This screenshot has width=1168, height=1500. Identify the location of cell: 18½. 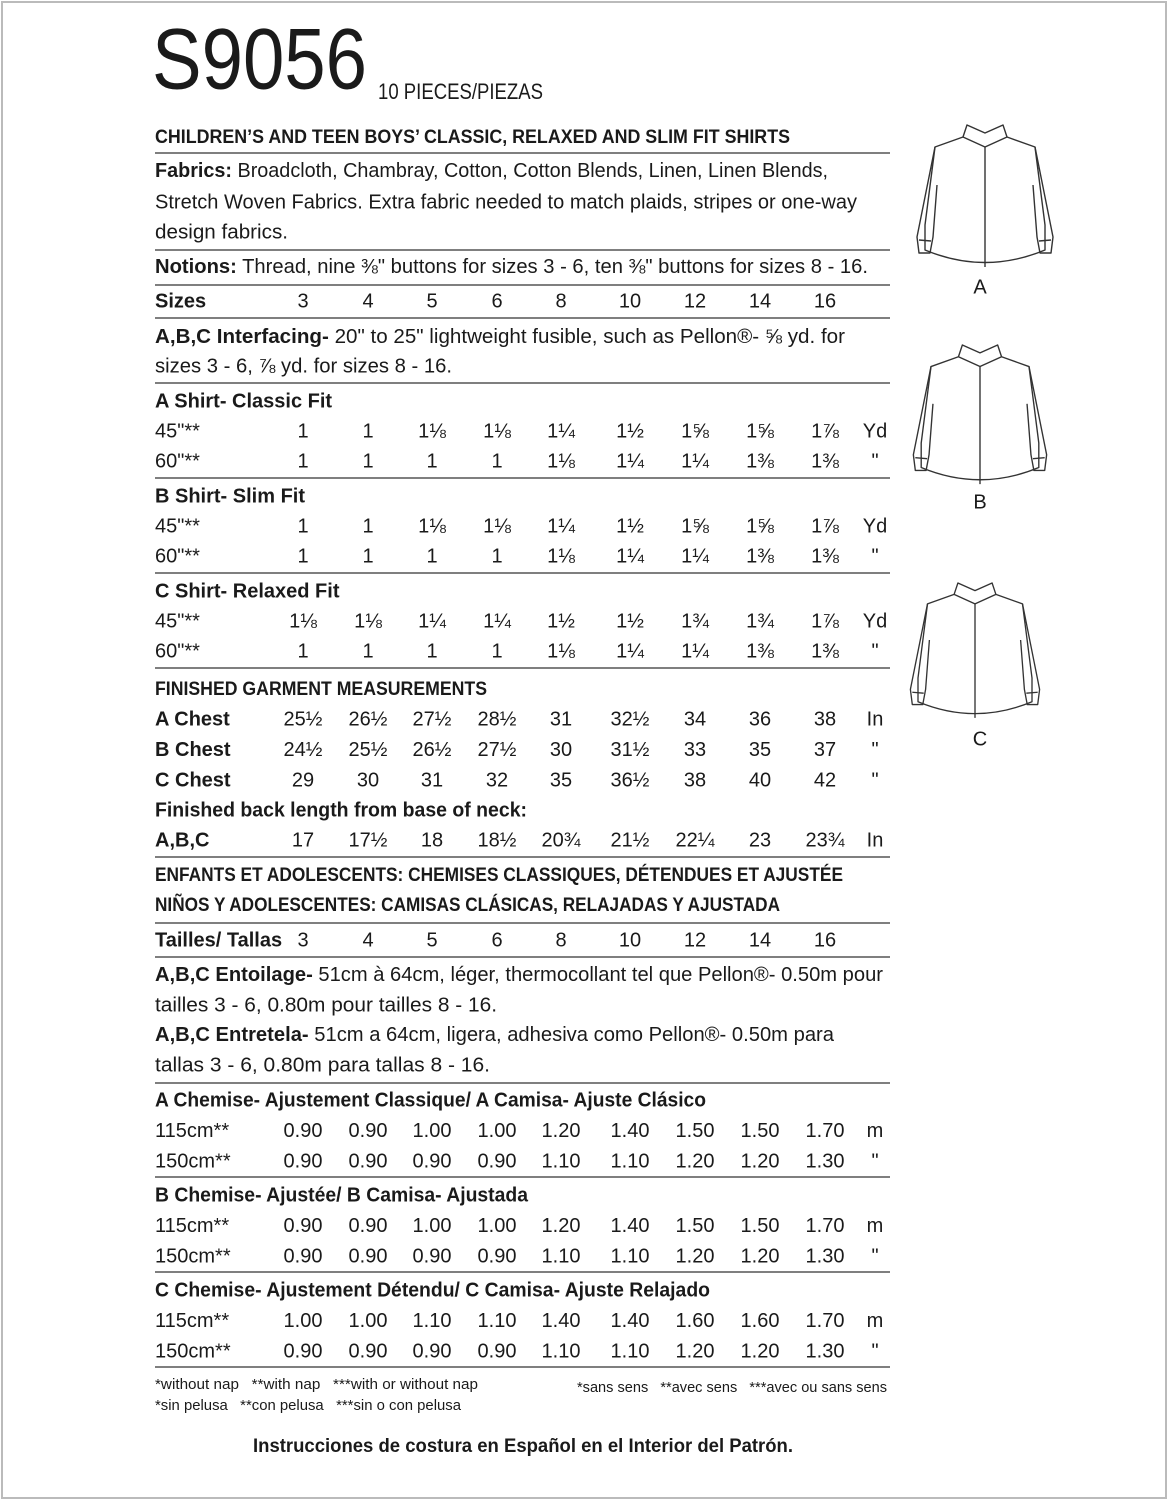
(497, 840).